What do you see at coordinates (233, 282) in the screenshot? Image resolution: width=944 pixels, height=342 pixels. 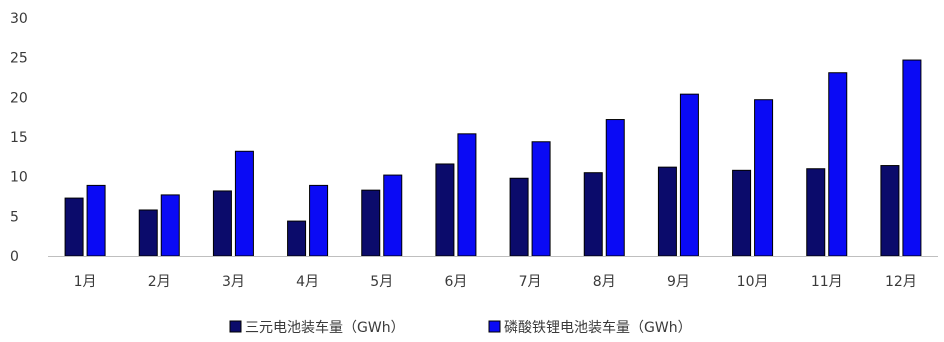 I see `x-tick-label: 3月` at bounding box center [233, 282].